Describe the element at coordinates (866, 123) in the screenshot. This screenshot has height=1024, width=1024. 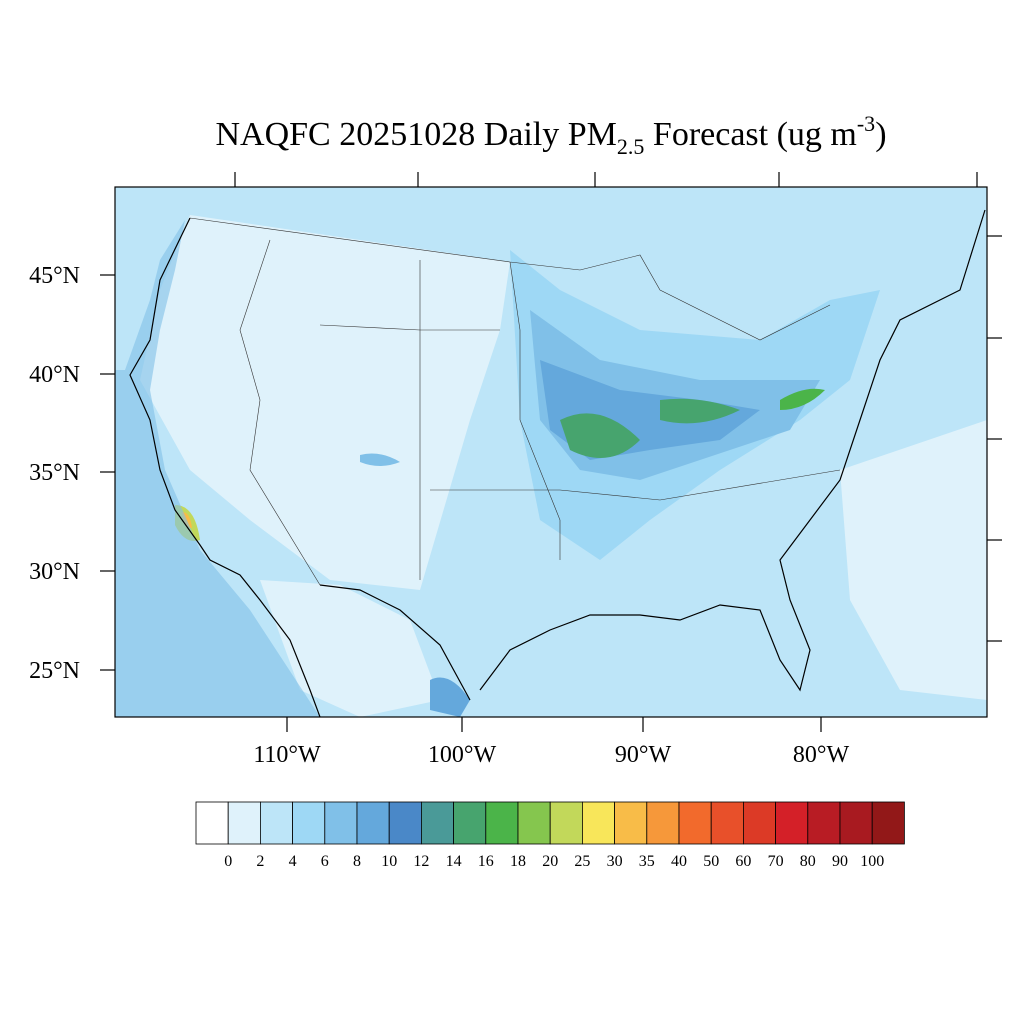
I see `title-superscript: -3` at that location.